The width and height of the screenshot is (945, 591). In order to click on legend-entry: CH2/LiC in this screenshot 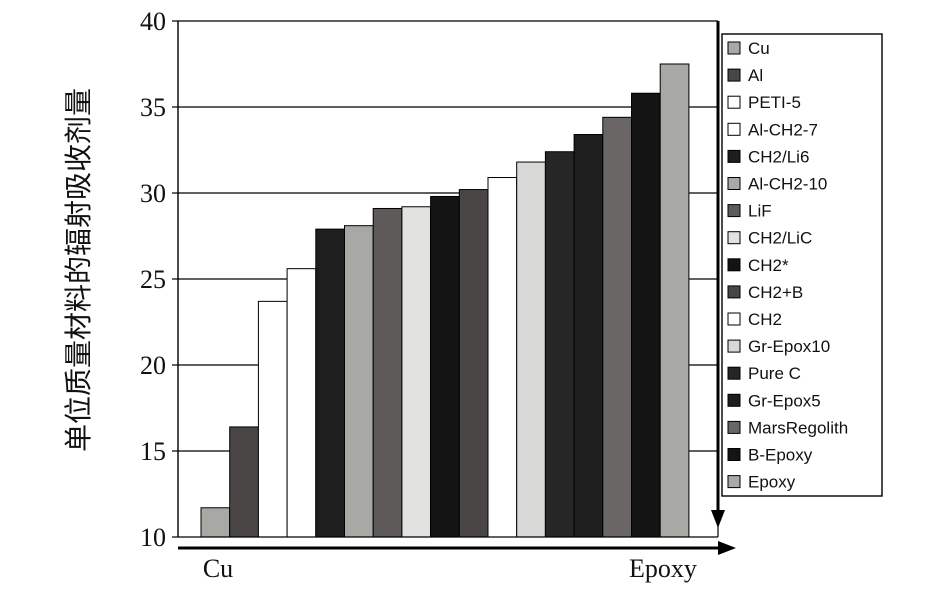, I will do `click(780, 238)`.